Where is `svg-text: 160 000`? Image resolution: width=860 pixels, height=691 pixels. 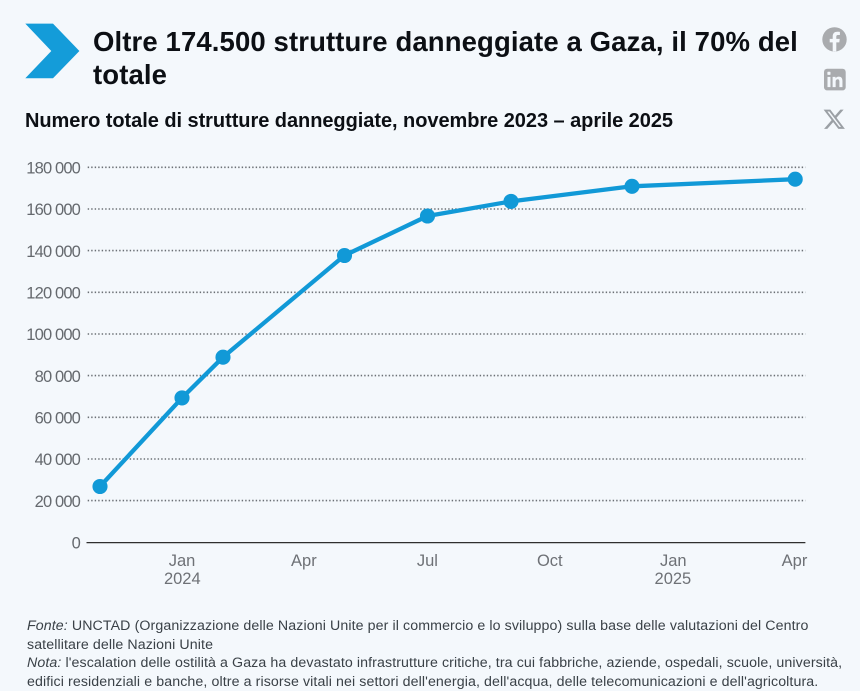
svg-text: 160 000 is located at coordinates (53, 210).